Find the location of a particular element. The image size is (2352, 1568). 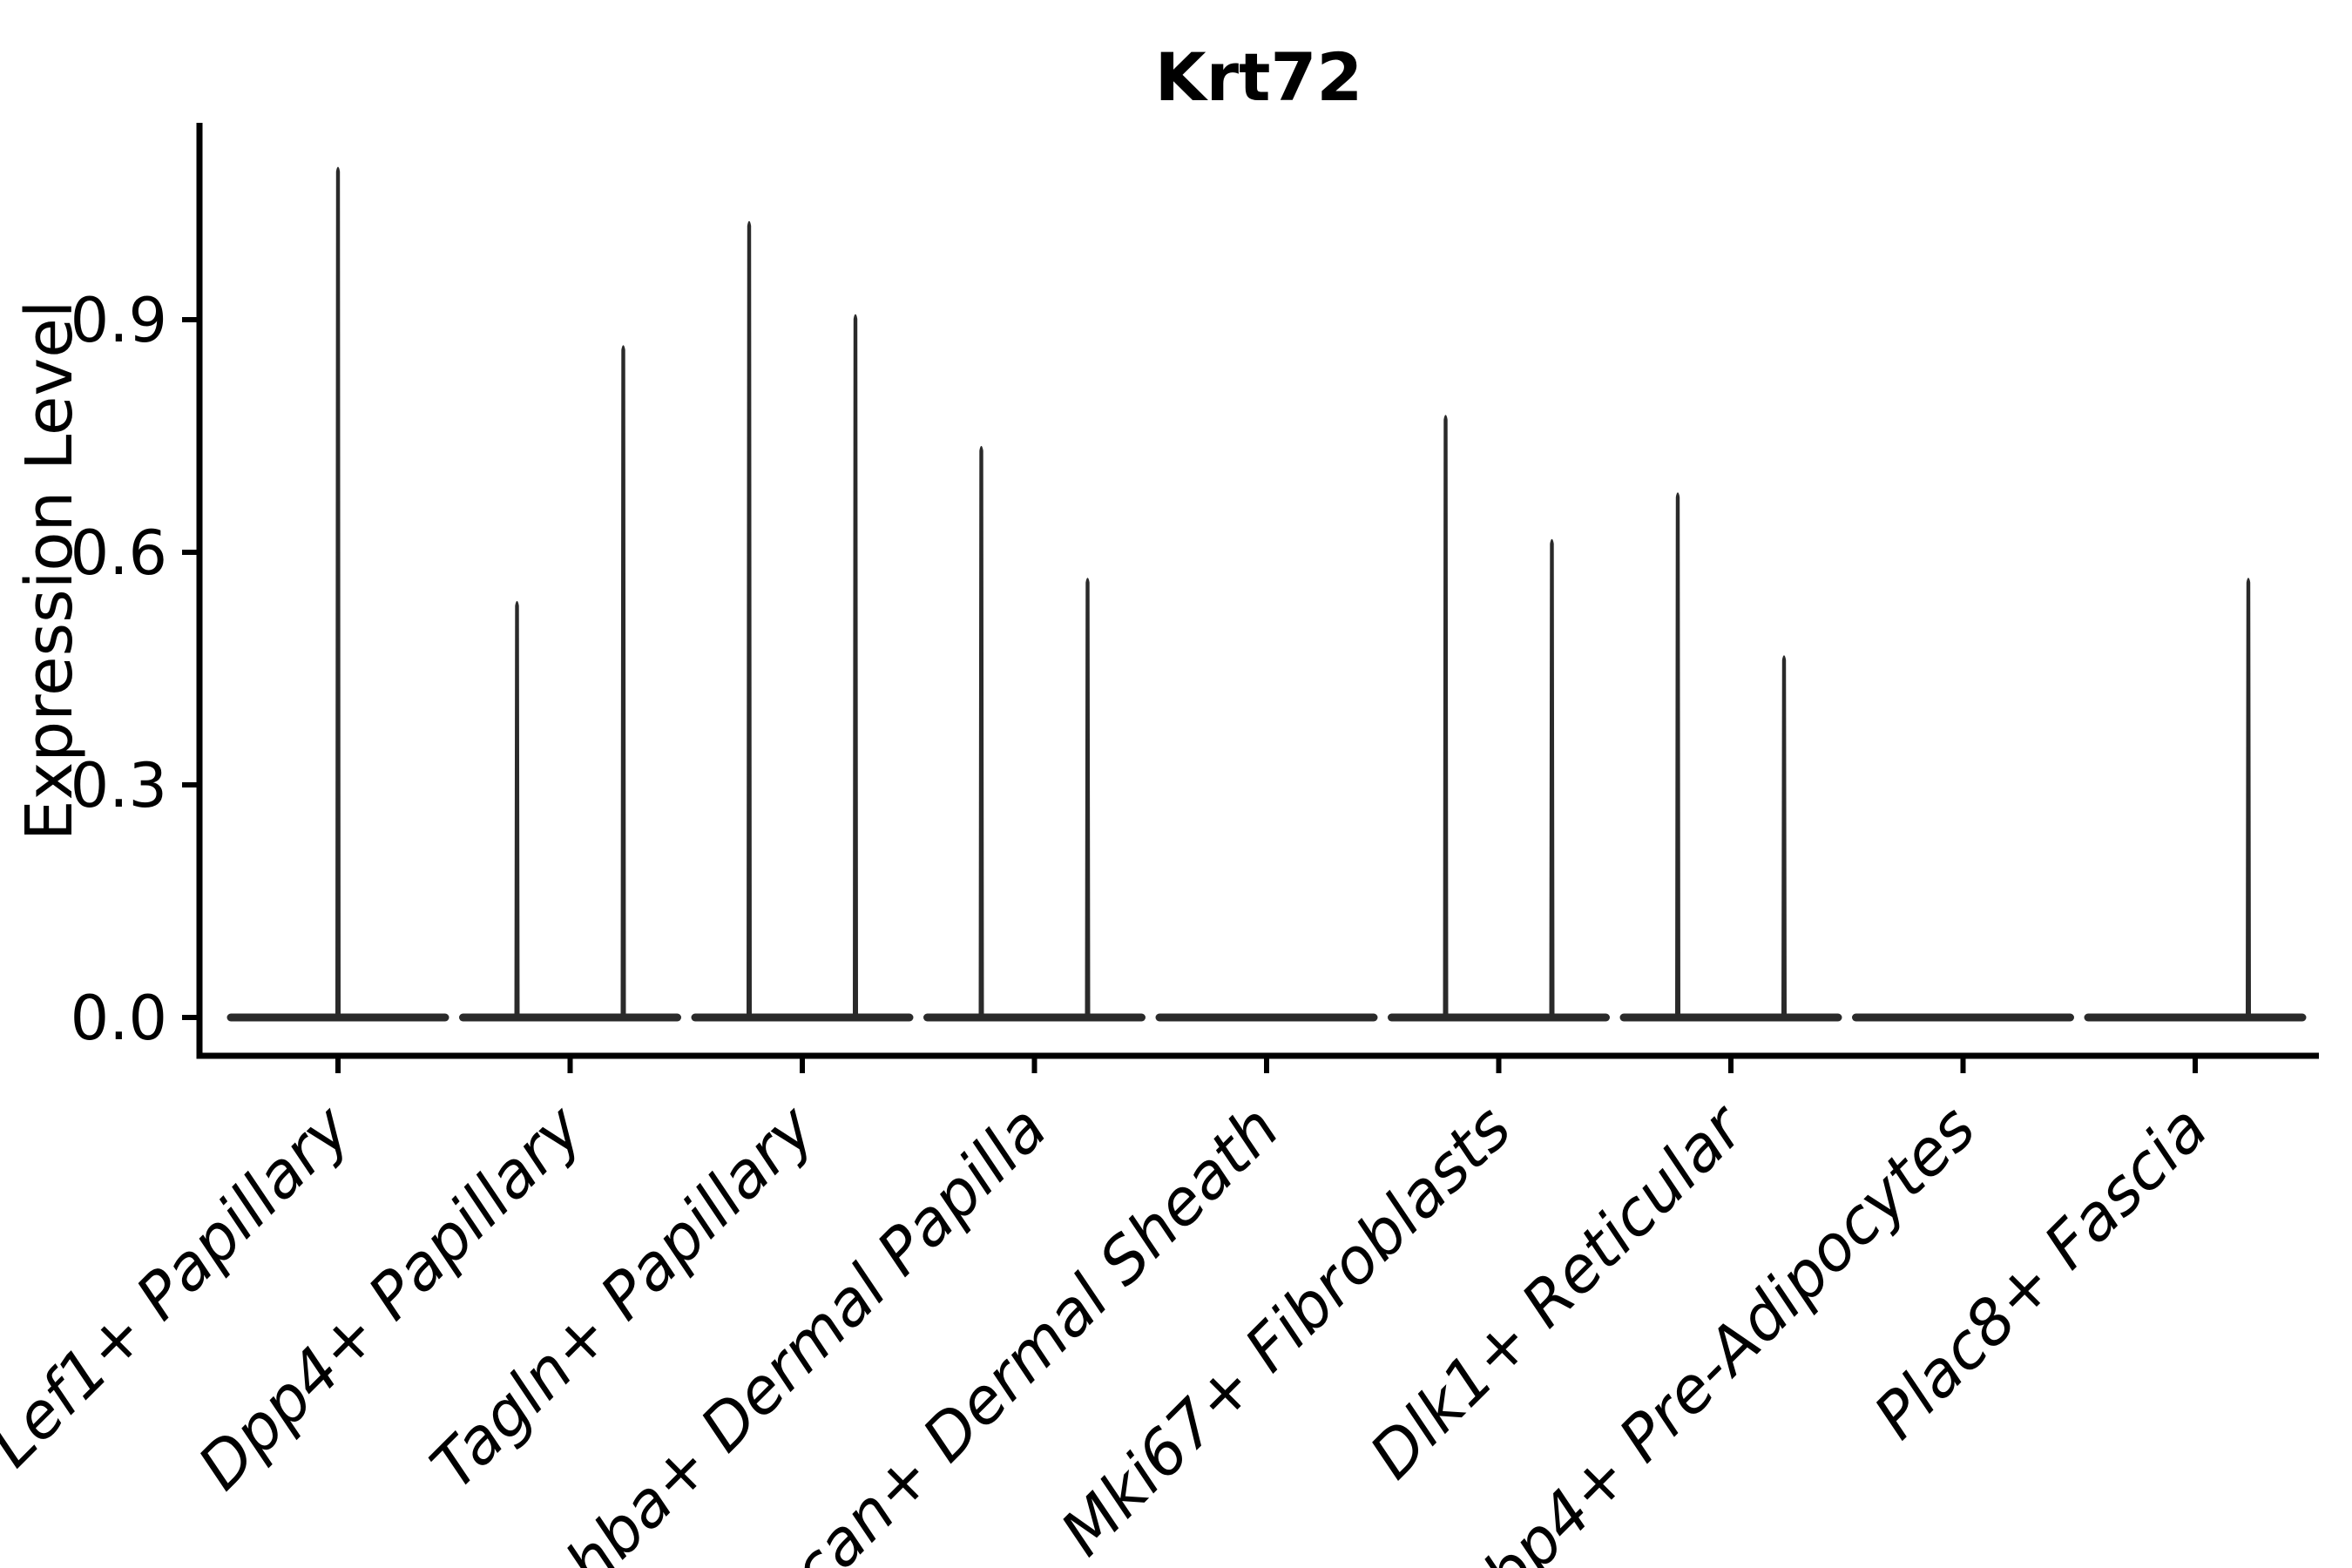

y-tick-label: 0.6 is located at coordinates (119, 553).